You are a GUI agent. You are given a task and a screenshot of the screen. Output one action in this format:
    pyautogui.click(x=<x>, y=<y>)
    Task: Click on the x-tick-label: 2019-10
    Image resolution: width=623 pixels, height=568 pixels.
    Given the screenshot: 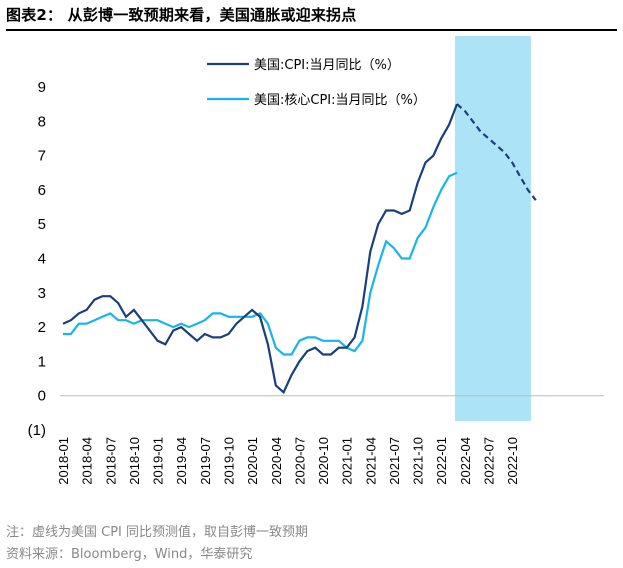 What is the action you would take?
    pyautogui.click(x=228, y=461)
    